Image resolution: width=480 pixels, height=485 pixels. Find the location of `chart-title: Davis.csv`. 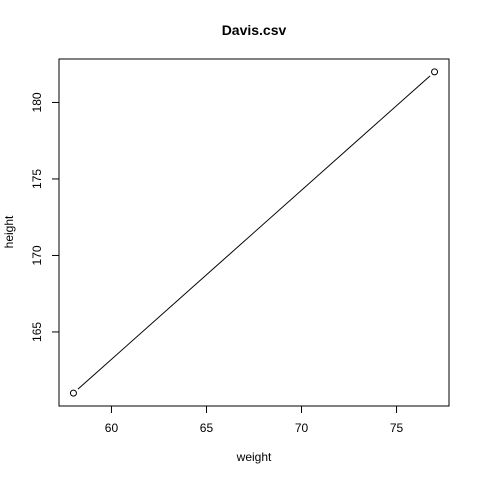

chart-title: Davis.csv is located at coordinates (254, 30).